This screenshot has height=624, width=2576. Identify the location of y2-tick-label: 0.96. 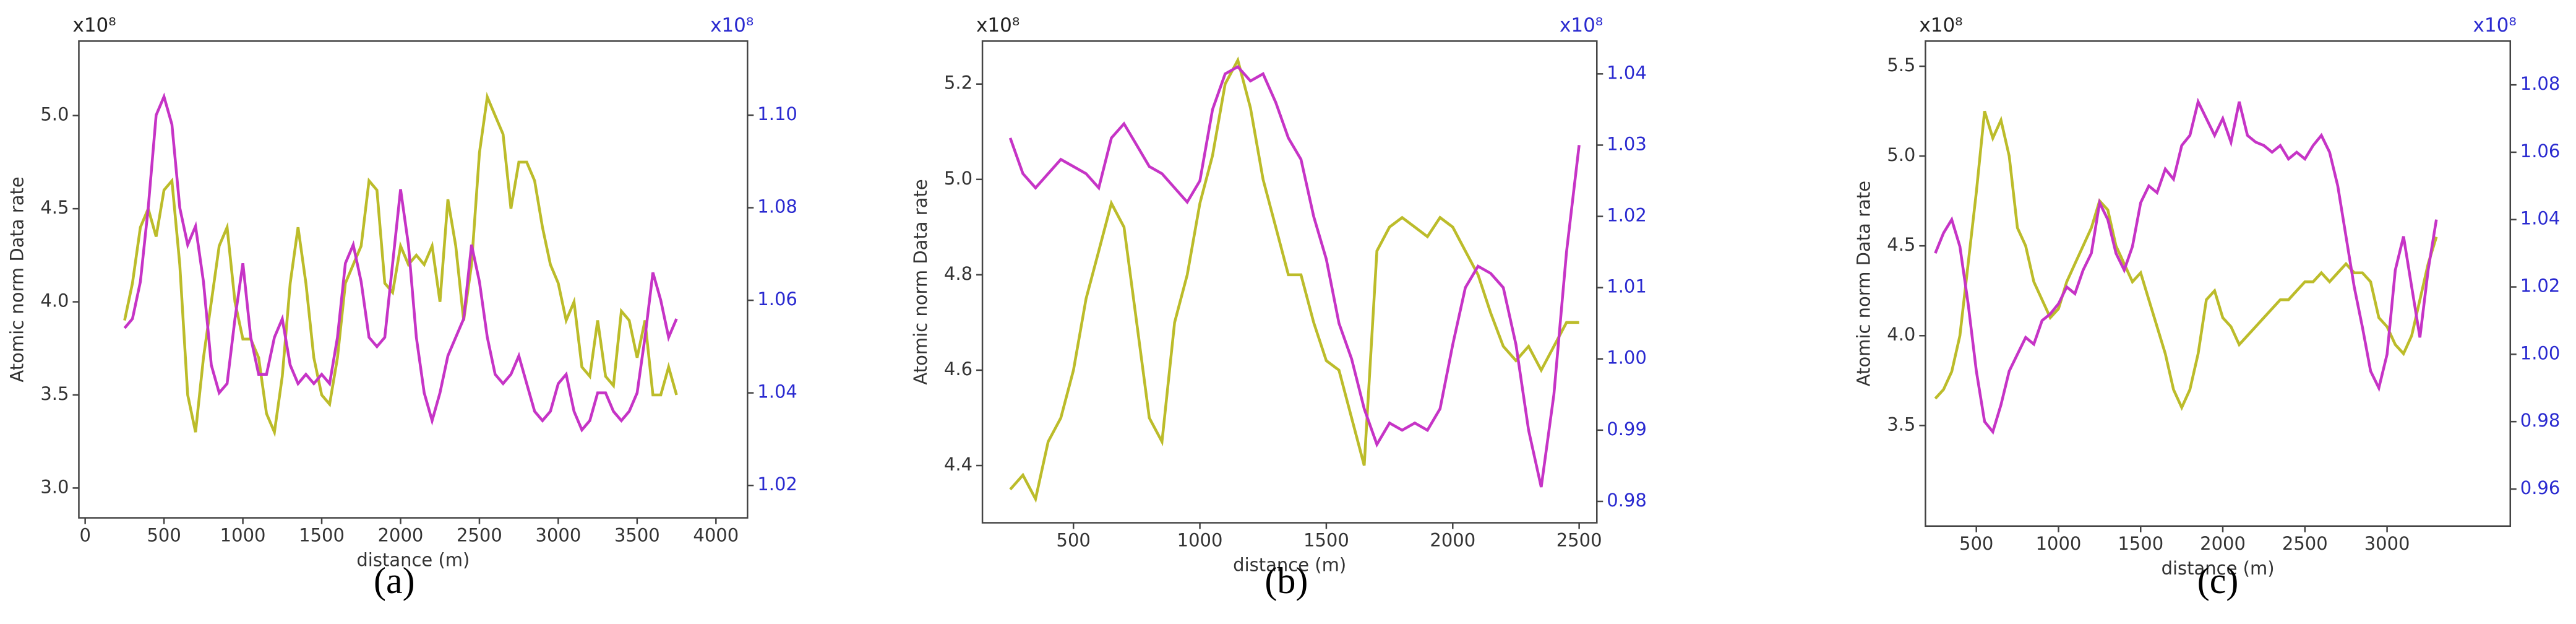
(2541, 487).